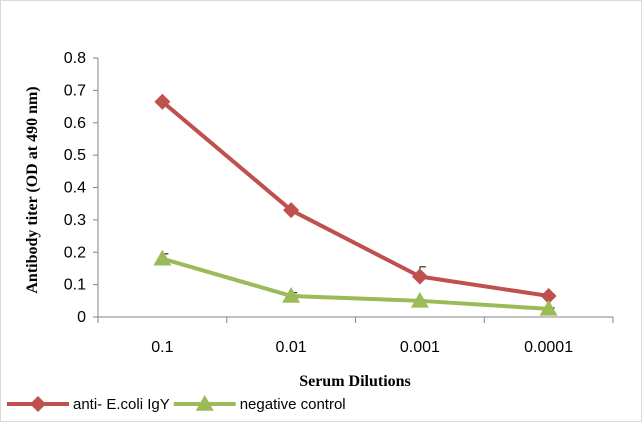 Image resolution: width=642 pixels, height=422 pixels. I want to click on y-tick-label: 0, so click(81, 317).